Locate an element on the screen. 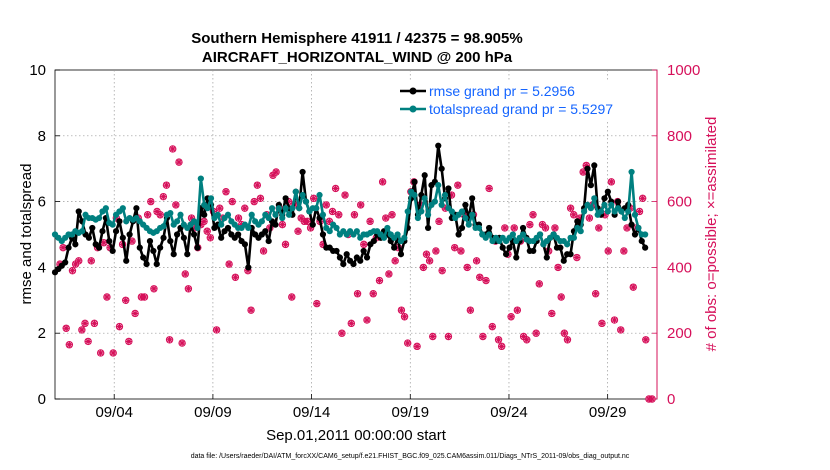 The height and width of the screenshot is (470, 830). legend-spread-marker is located at coordinates (413, 109).